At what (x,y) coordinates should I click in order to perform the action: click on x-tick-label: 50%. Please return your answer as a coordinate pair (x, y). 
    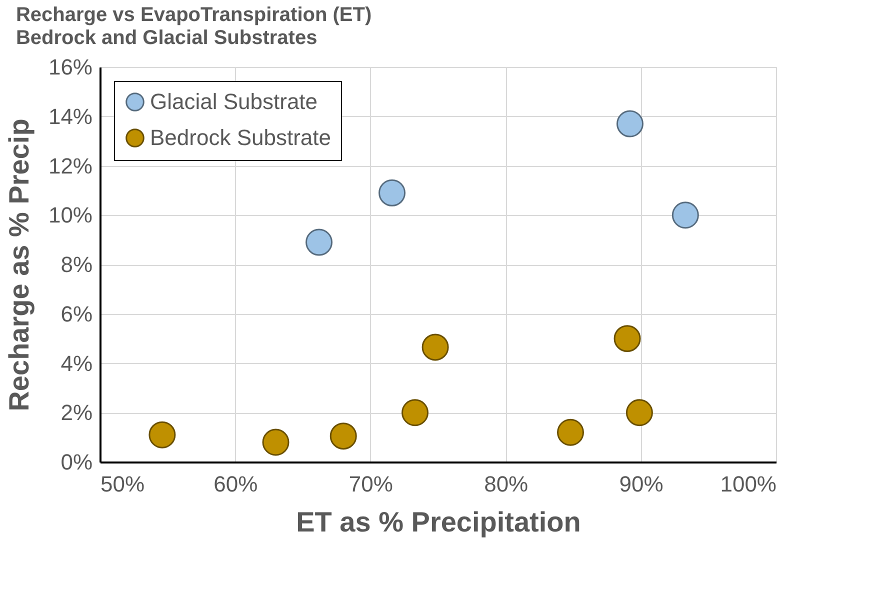
    Looking at the image, I should click on (122, 484).